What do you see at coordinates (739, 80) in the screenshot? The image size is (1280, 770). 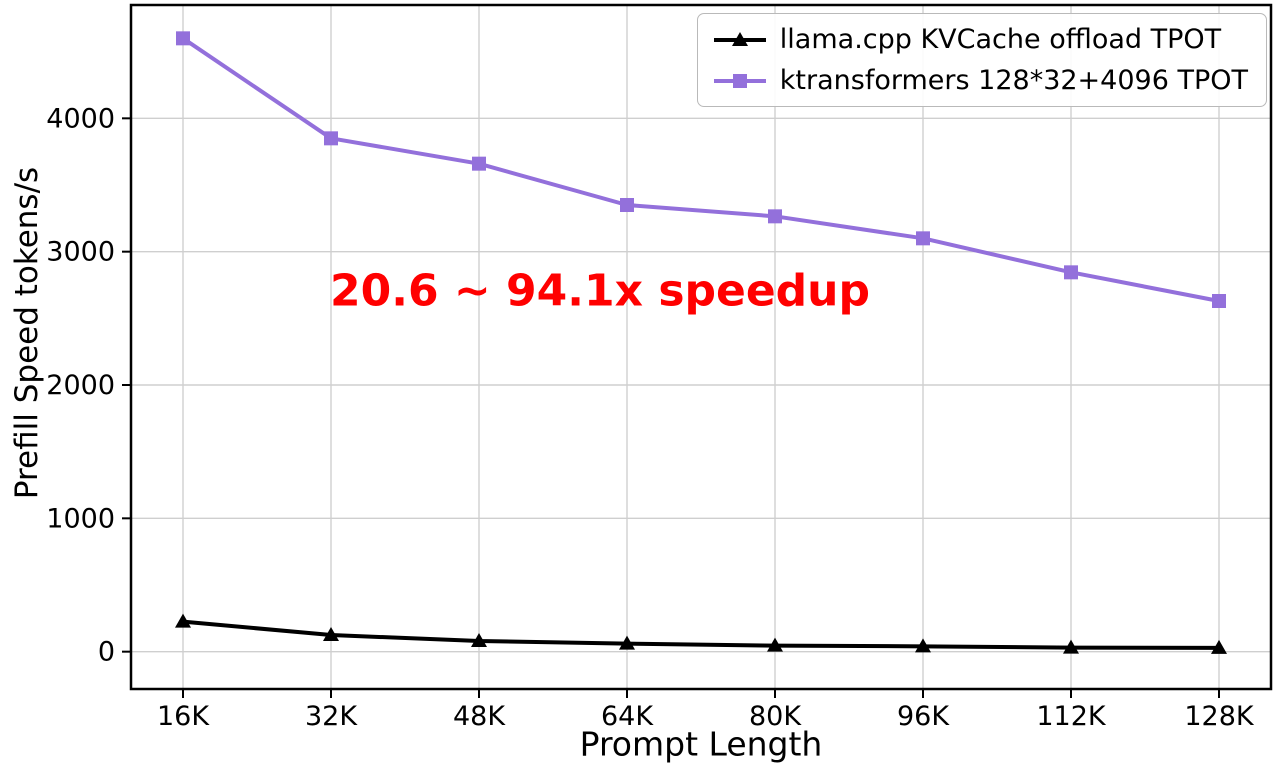 I see `ktransformers-line-marker-icon` at bounding box center [739, 80].